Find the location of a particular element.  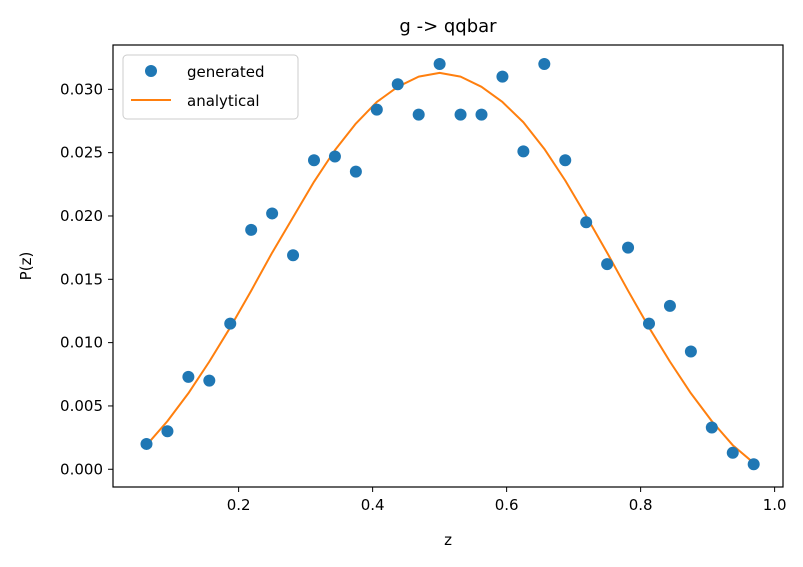

x-tick-label: 1.0 is located at coordinates (775, 505).